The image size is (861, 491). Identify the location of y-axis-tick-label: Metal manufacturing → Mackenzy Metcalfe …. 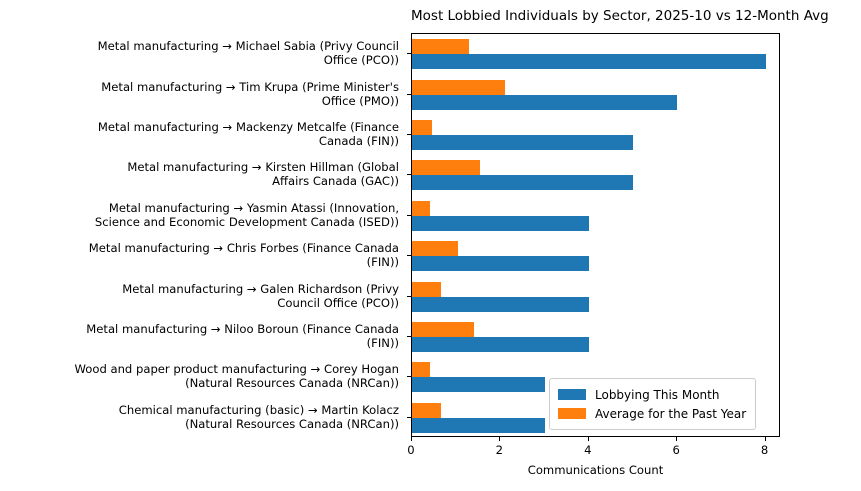
(200, 134).